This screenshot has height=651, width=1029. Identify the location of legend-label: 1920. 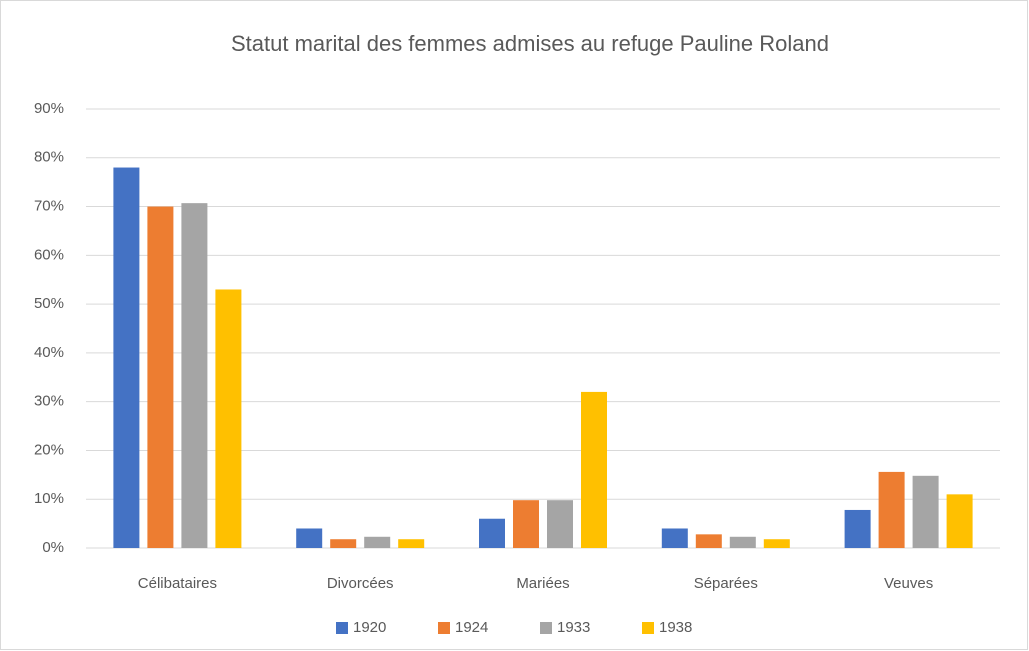
(369, 627).